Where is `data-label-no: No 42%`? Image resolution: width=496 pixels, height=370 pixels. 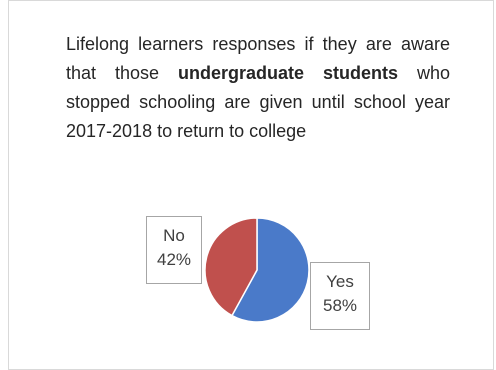 data-label-no: No 42% is located at coordinates (174, 250).